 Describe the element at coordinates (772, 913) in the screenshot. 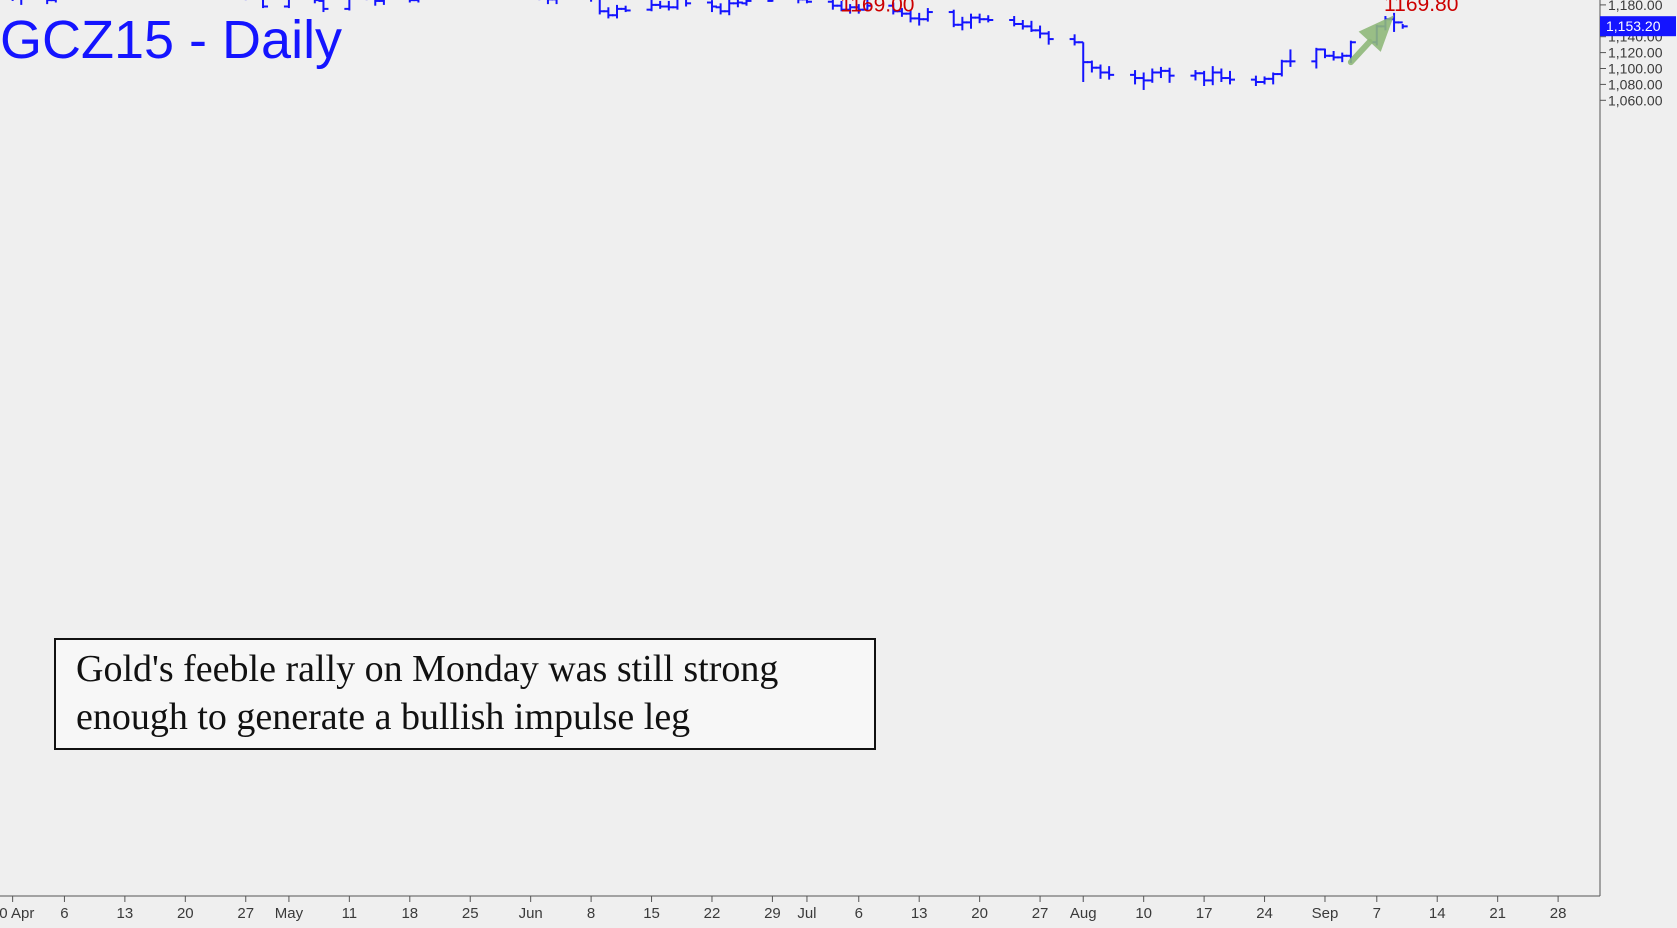

I see `x-tick-label: 29` at that location.